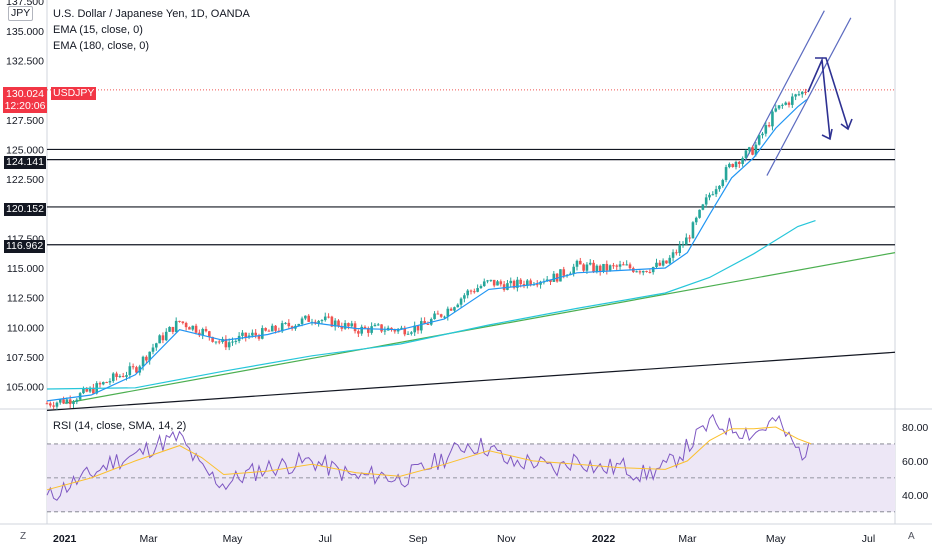 The image size is (932, 550). What do you see at coordinates (98, 30) in the screenshot?
I see `ema-fast-label: EMA (15, close, 0)` at bounding box center [98, 30].